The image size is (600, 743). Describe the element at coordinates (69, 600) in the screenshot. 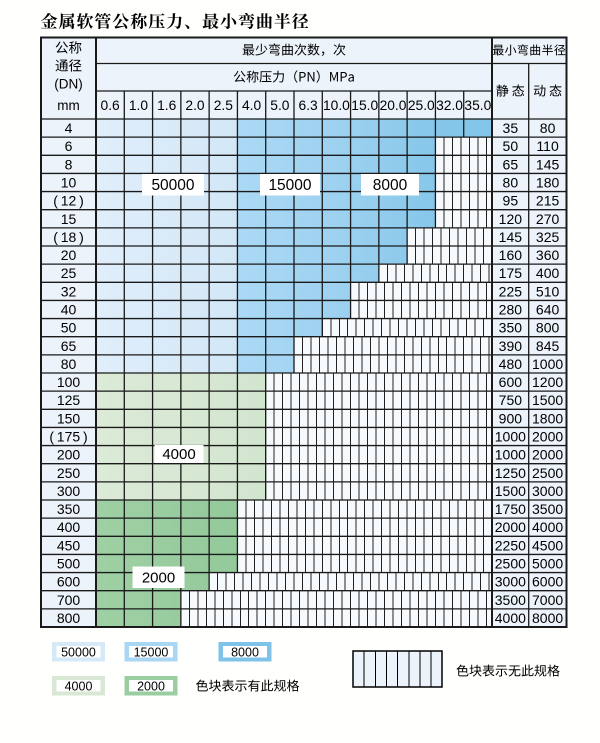

I see `svg-text: 700` at that location.